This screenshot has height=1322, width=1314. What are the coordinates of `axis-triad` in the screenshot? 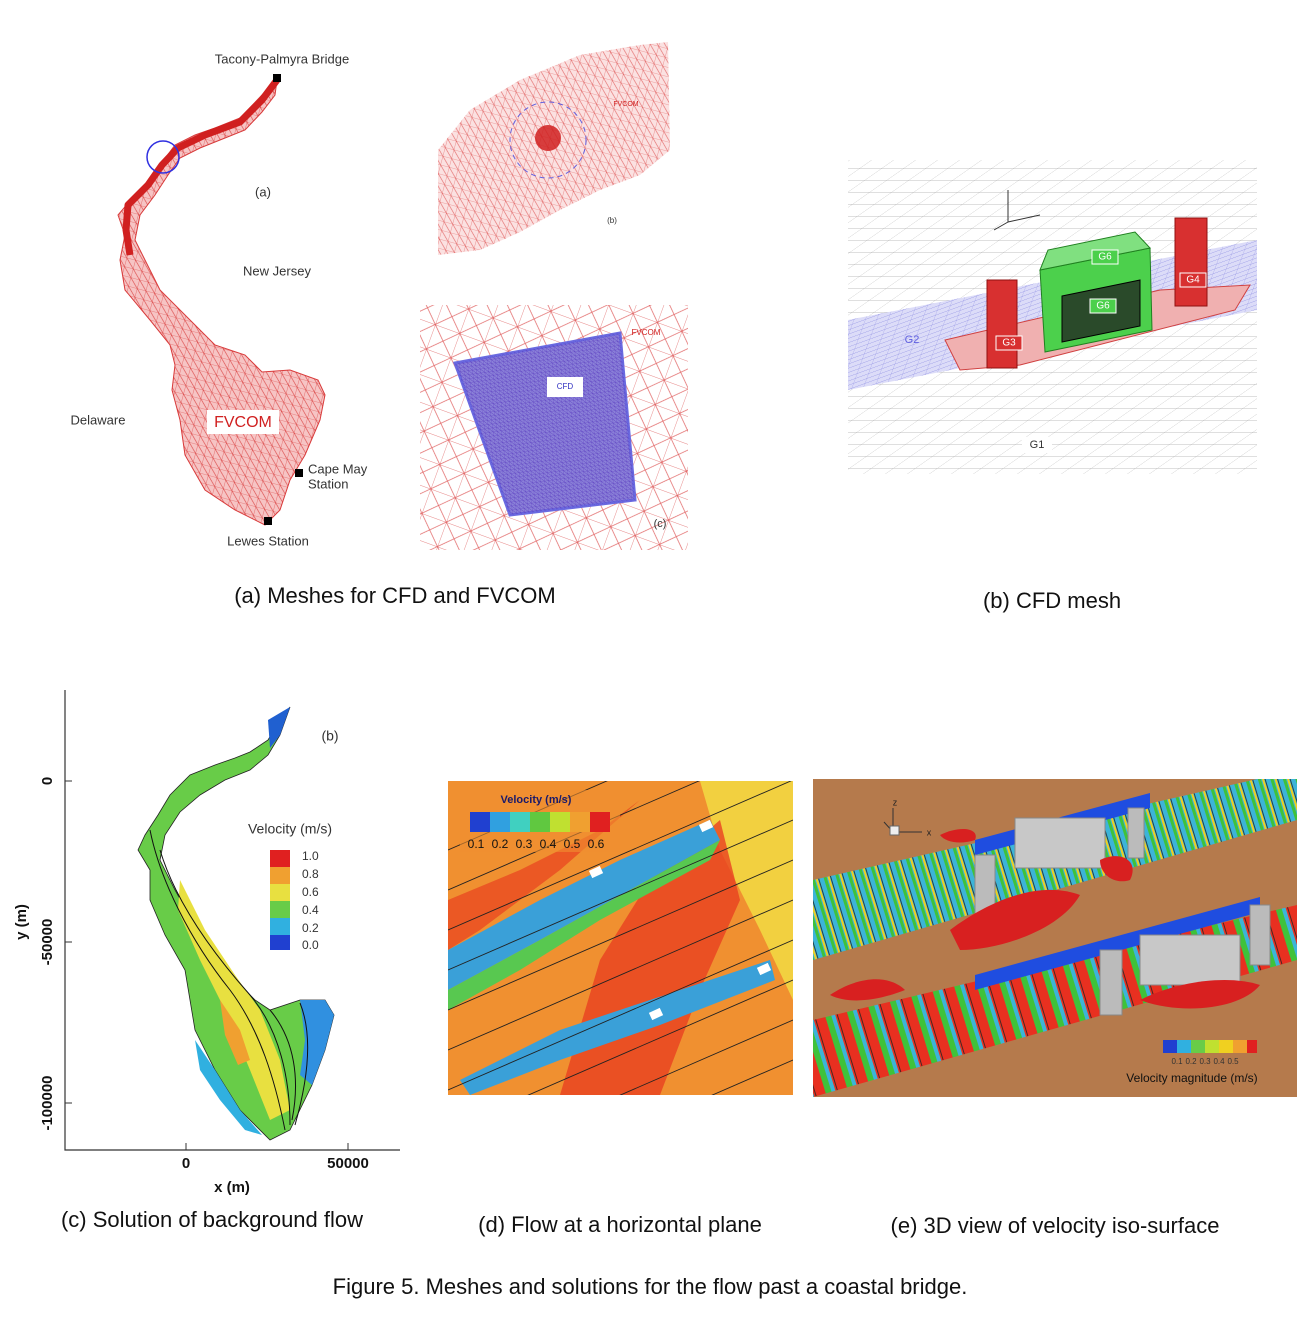 It's located at (1017, 210).